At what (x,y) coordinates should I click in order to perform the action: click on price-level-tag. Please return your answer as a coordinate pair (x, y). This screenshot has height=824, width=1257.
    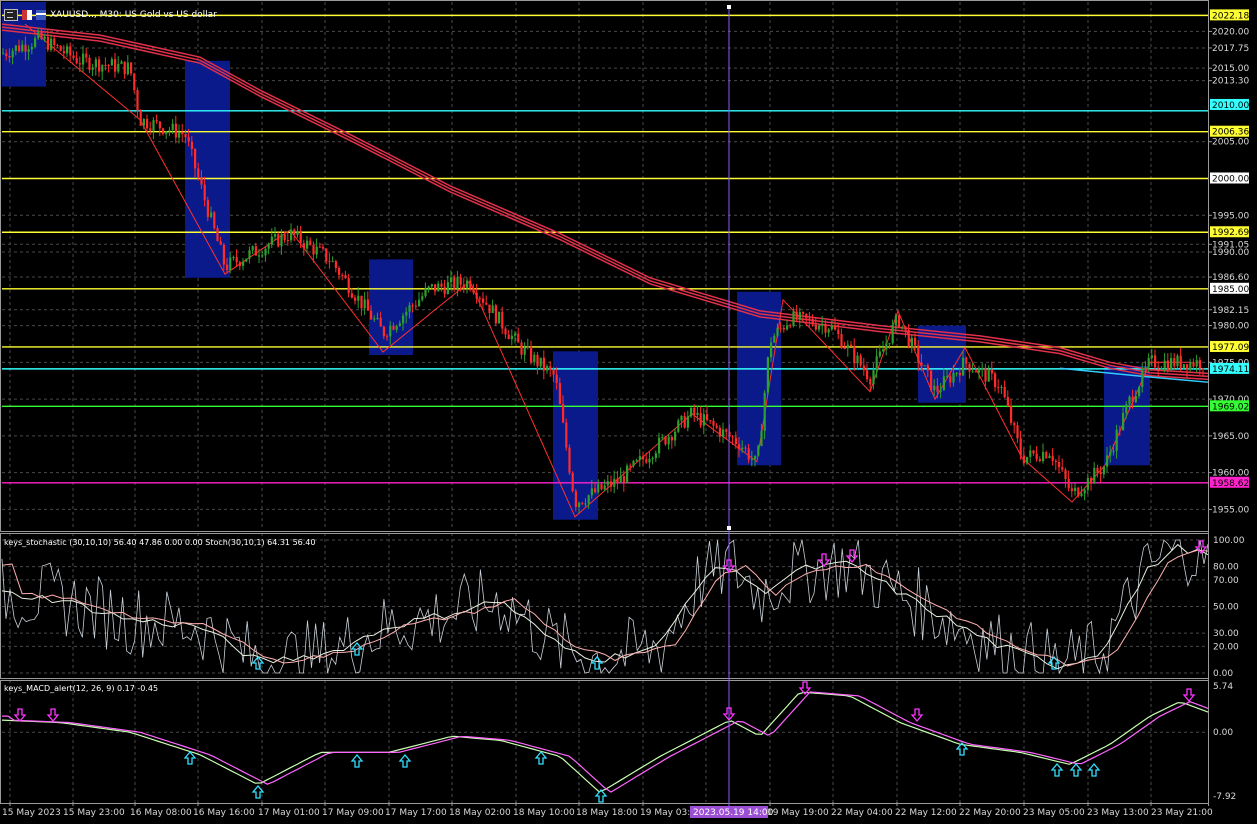
    Looking at the image, I should click on (1229, 368).